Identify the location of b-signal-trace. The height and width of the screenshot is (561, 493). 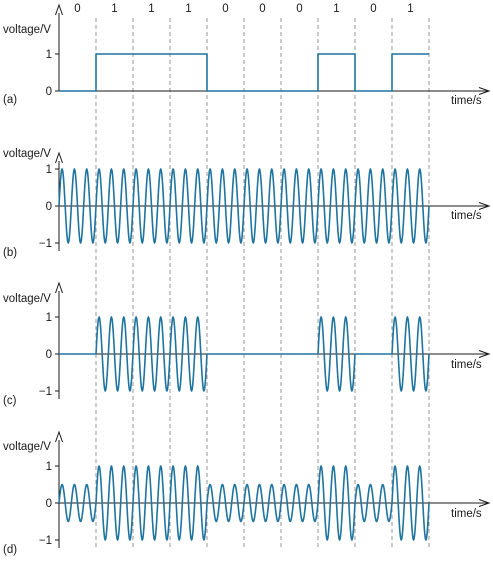
(244, 206).